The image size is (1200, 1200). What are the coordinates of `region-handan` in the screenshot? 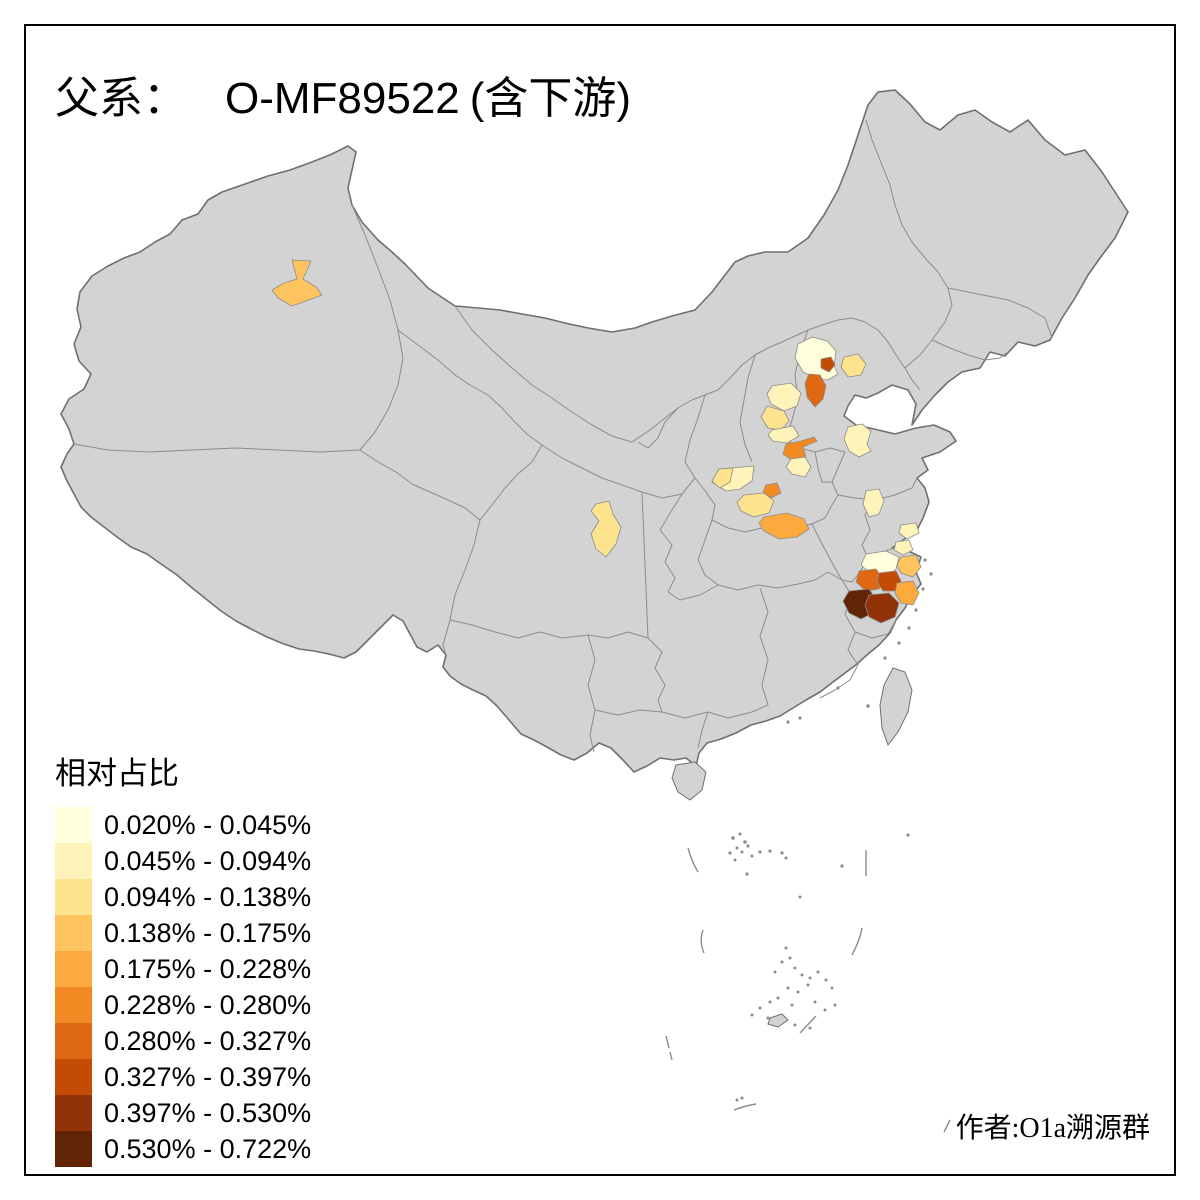 It's located at (783, 434).